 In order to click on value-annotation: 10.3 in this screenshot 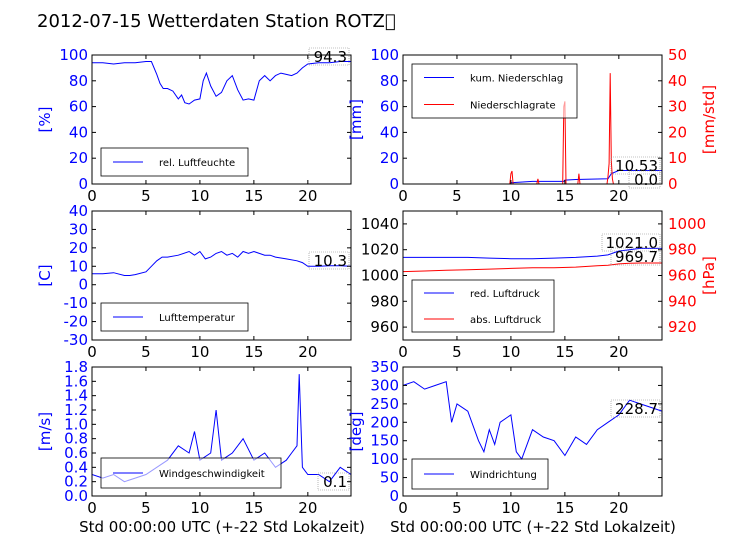, I will do `click(330, 261)`.